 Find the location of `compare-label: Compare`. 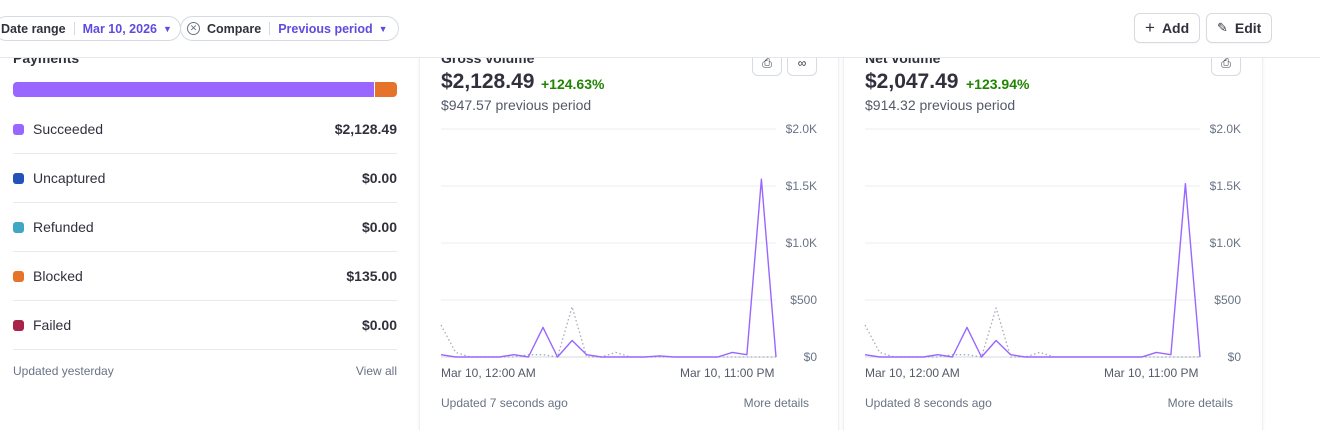

compare-label: Compare is located at coordinates (234, 28).